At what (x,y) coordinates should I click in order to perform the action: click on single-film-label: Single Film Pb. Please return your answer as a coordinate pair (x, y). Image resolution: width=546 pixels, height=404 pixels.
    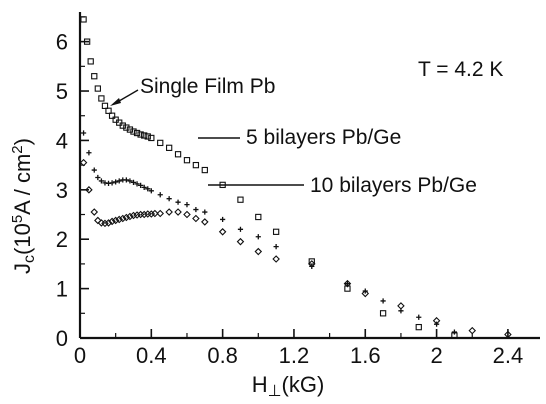
    Looking at the image, I should click on (207, 86).